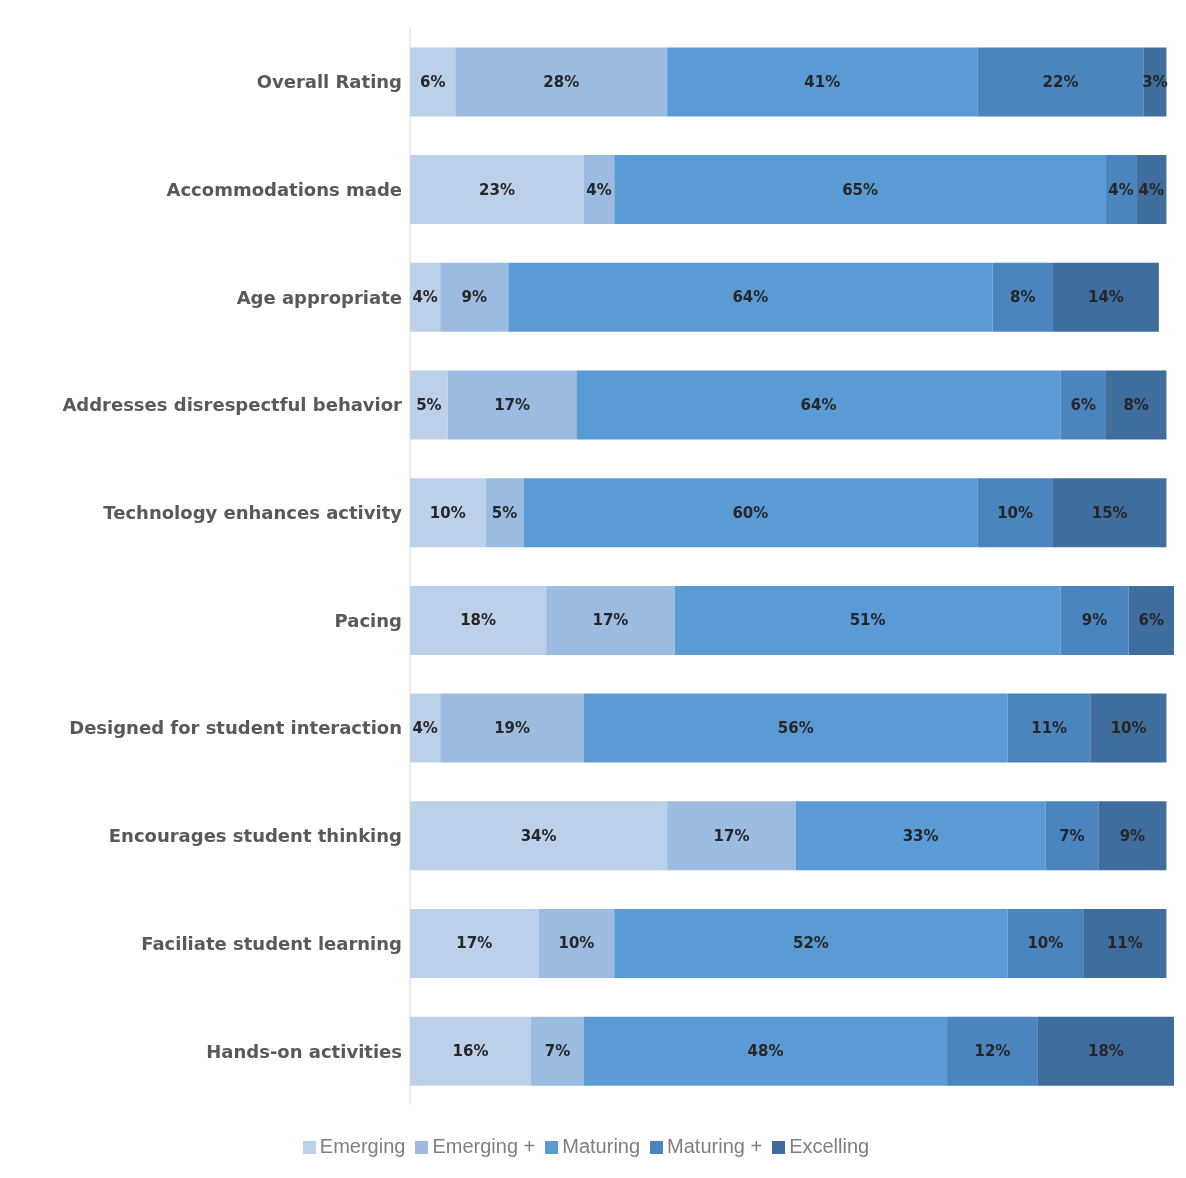 The width and height of the screenshot is (1186, 1178). I want to click on data-label: 41%, so click(822, 81).